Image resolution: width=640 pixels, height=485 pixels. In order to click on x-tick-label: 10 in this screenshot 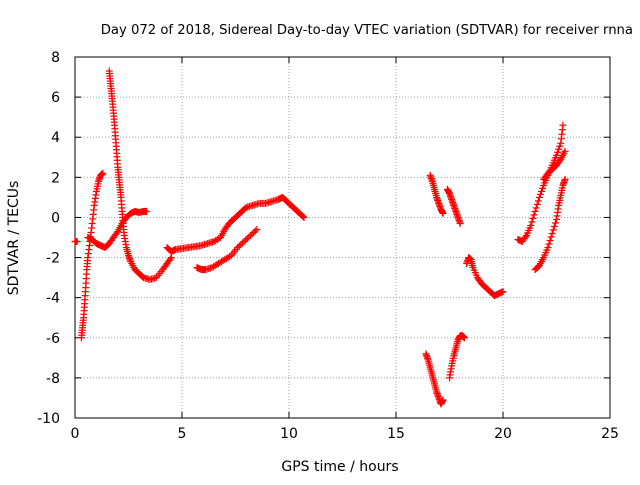, I will do `click(289, 434)`.